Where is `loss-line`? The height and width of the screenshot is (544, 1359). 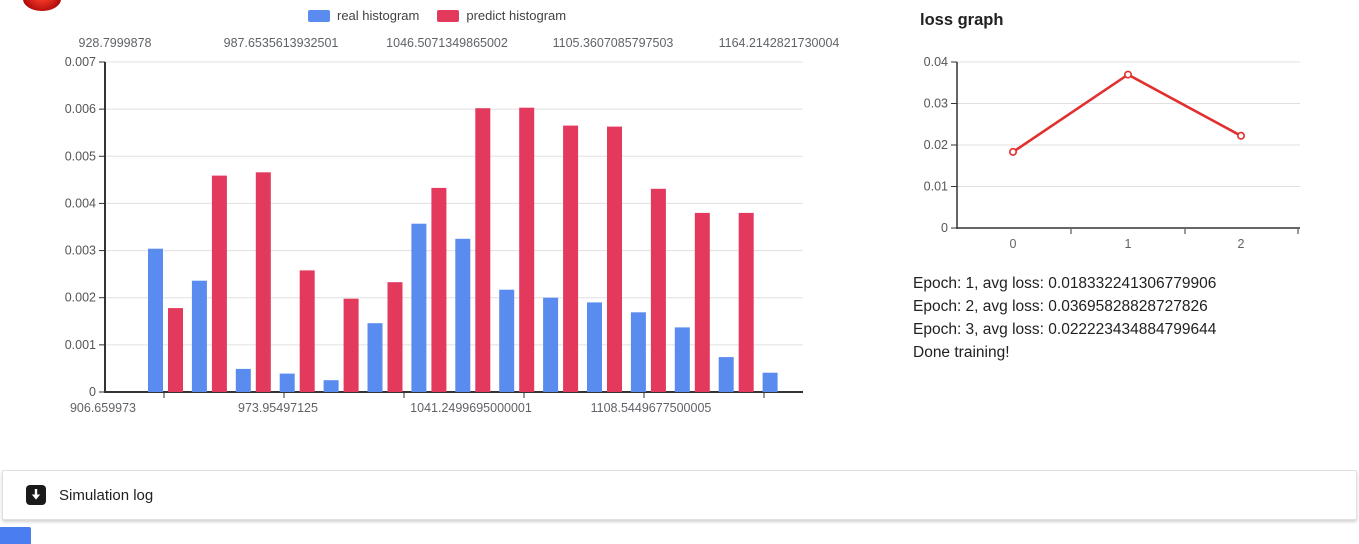
loss-line is located at coordinates (1127, 113).